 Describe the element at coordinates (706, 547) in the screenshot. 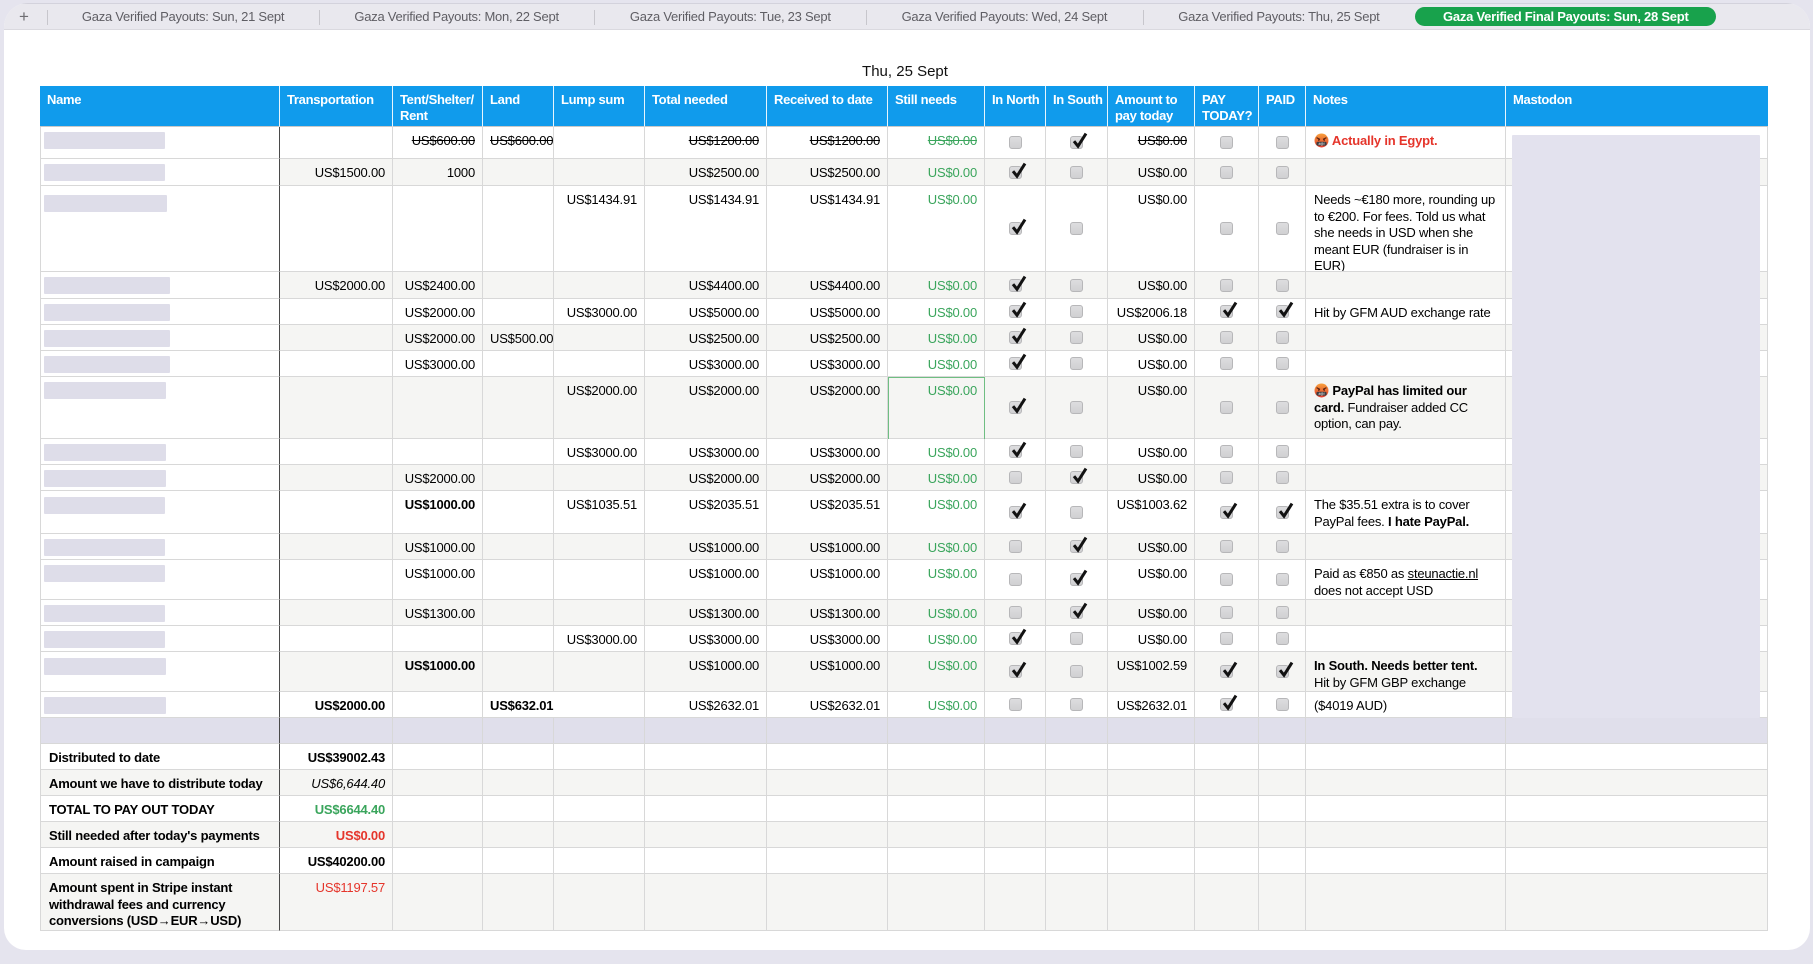

I see `cell-total-row12: US$1000.00` at that location.